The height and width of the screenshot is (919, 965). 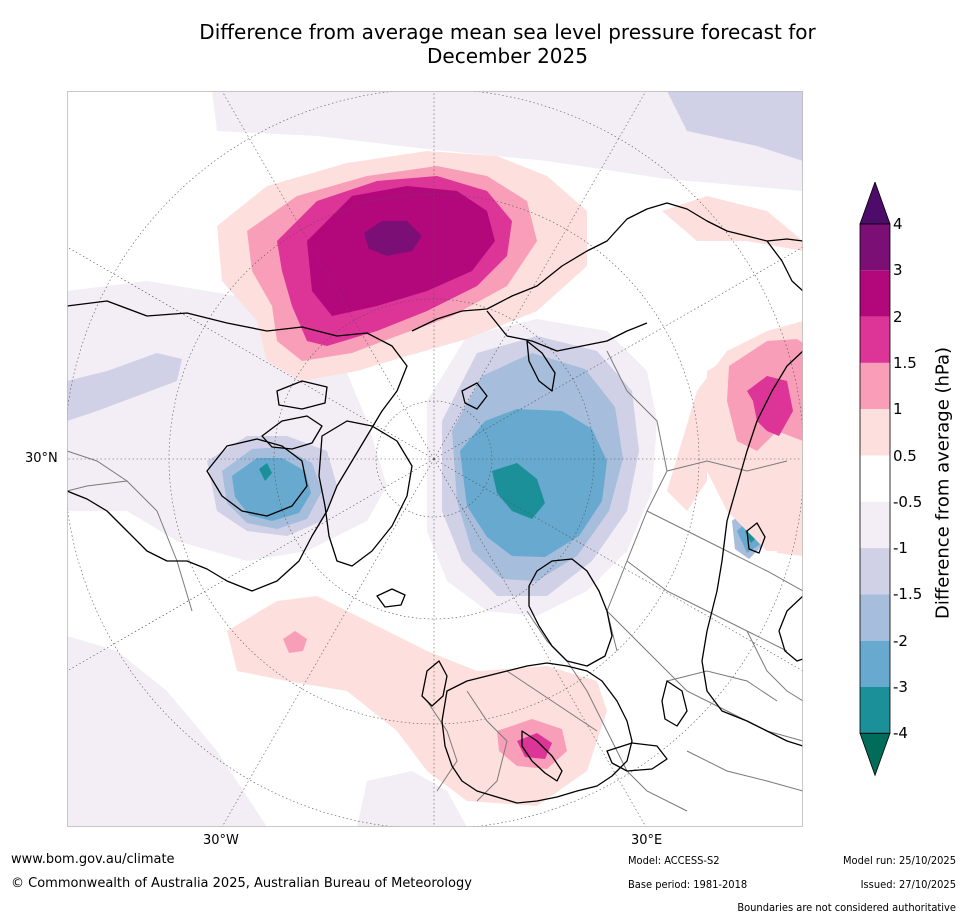 What do you see at coordinates (900, 733) in the screenshot?
I see `legend-tick-label: -4` at bounding box center [900, 733].